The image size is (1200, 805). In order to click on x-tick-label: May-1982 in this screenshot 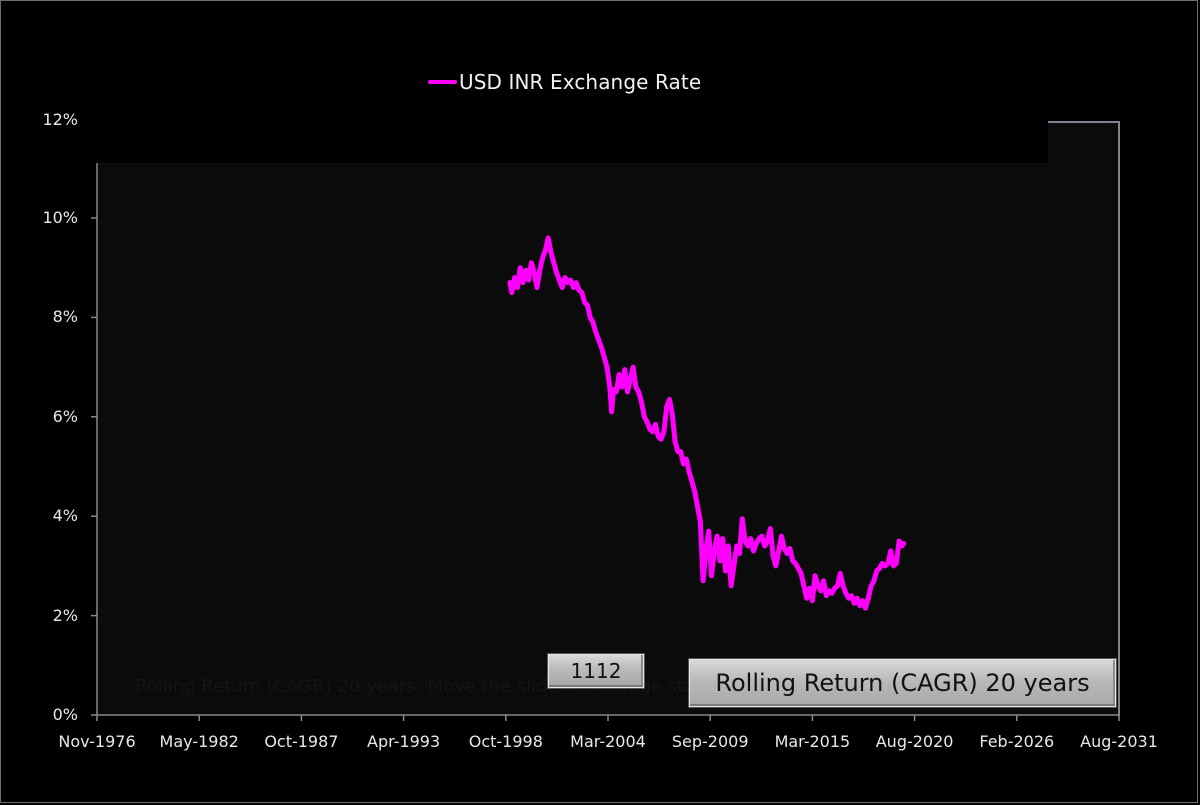, I will do `click(199, 741)`.